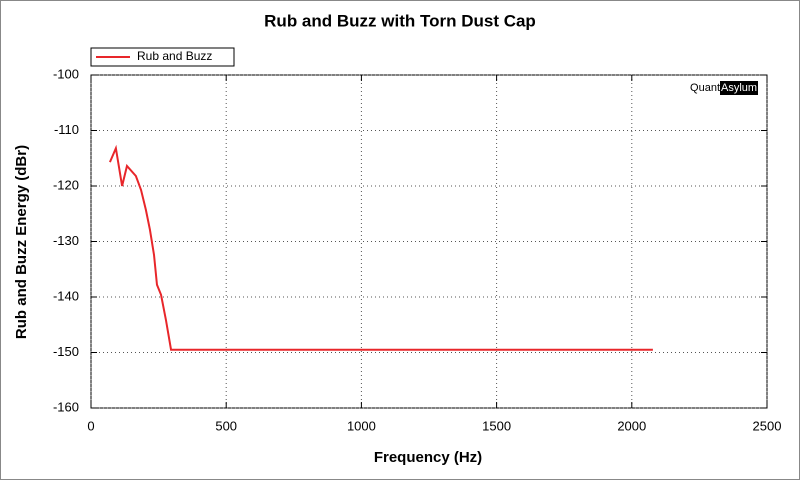 Image resolution: width=800 pixels, height=480 pixels. Describe the element at coordinates (66, 351) in the screenshot. I see `y-tick-label: -150` at that location.